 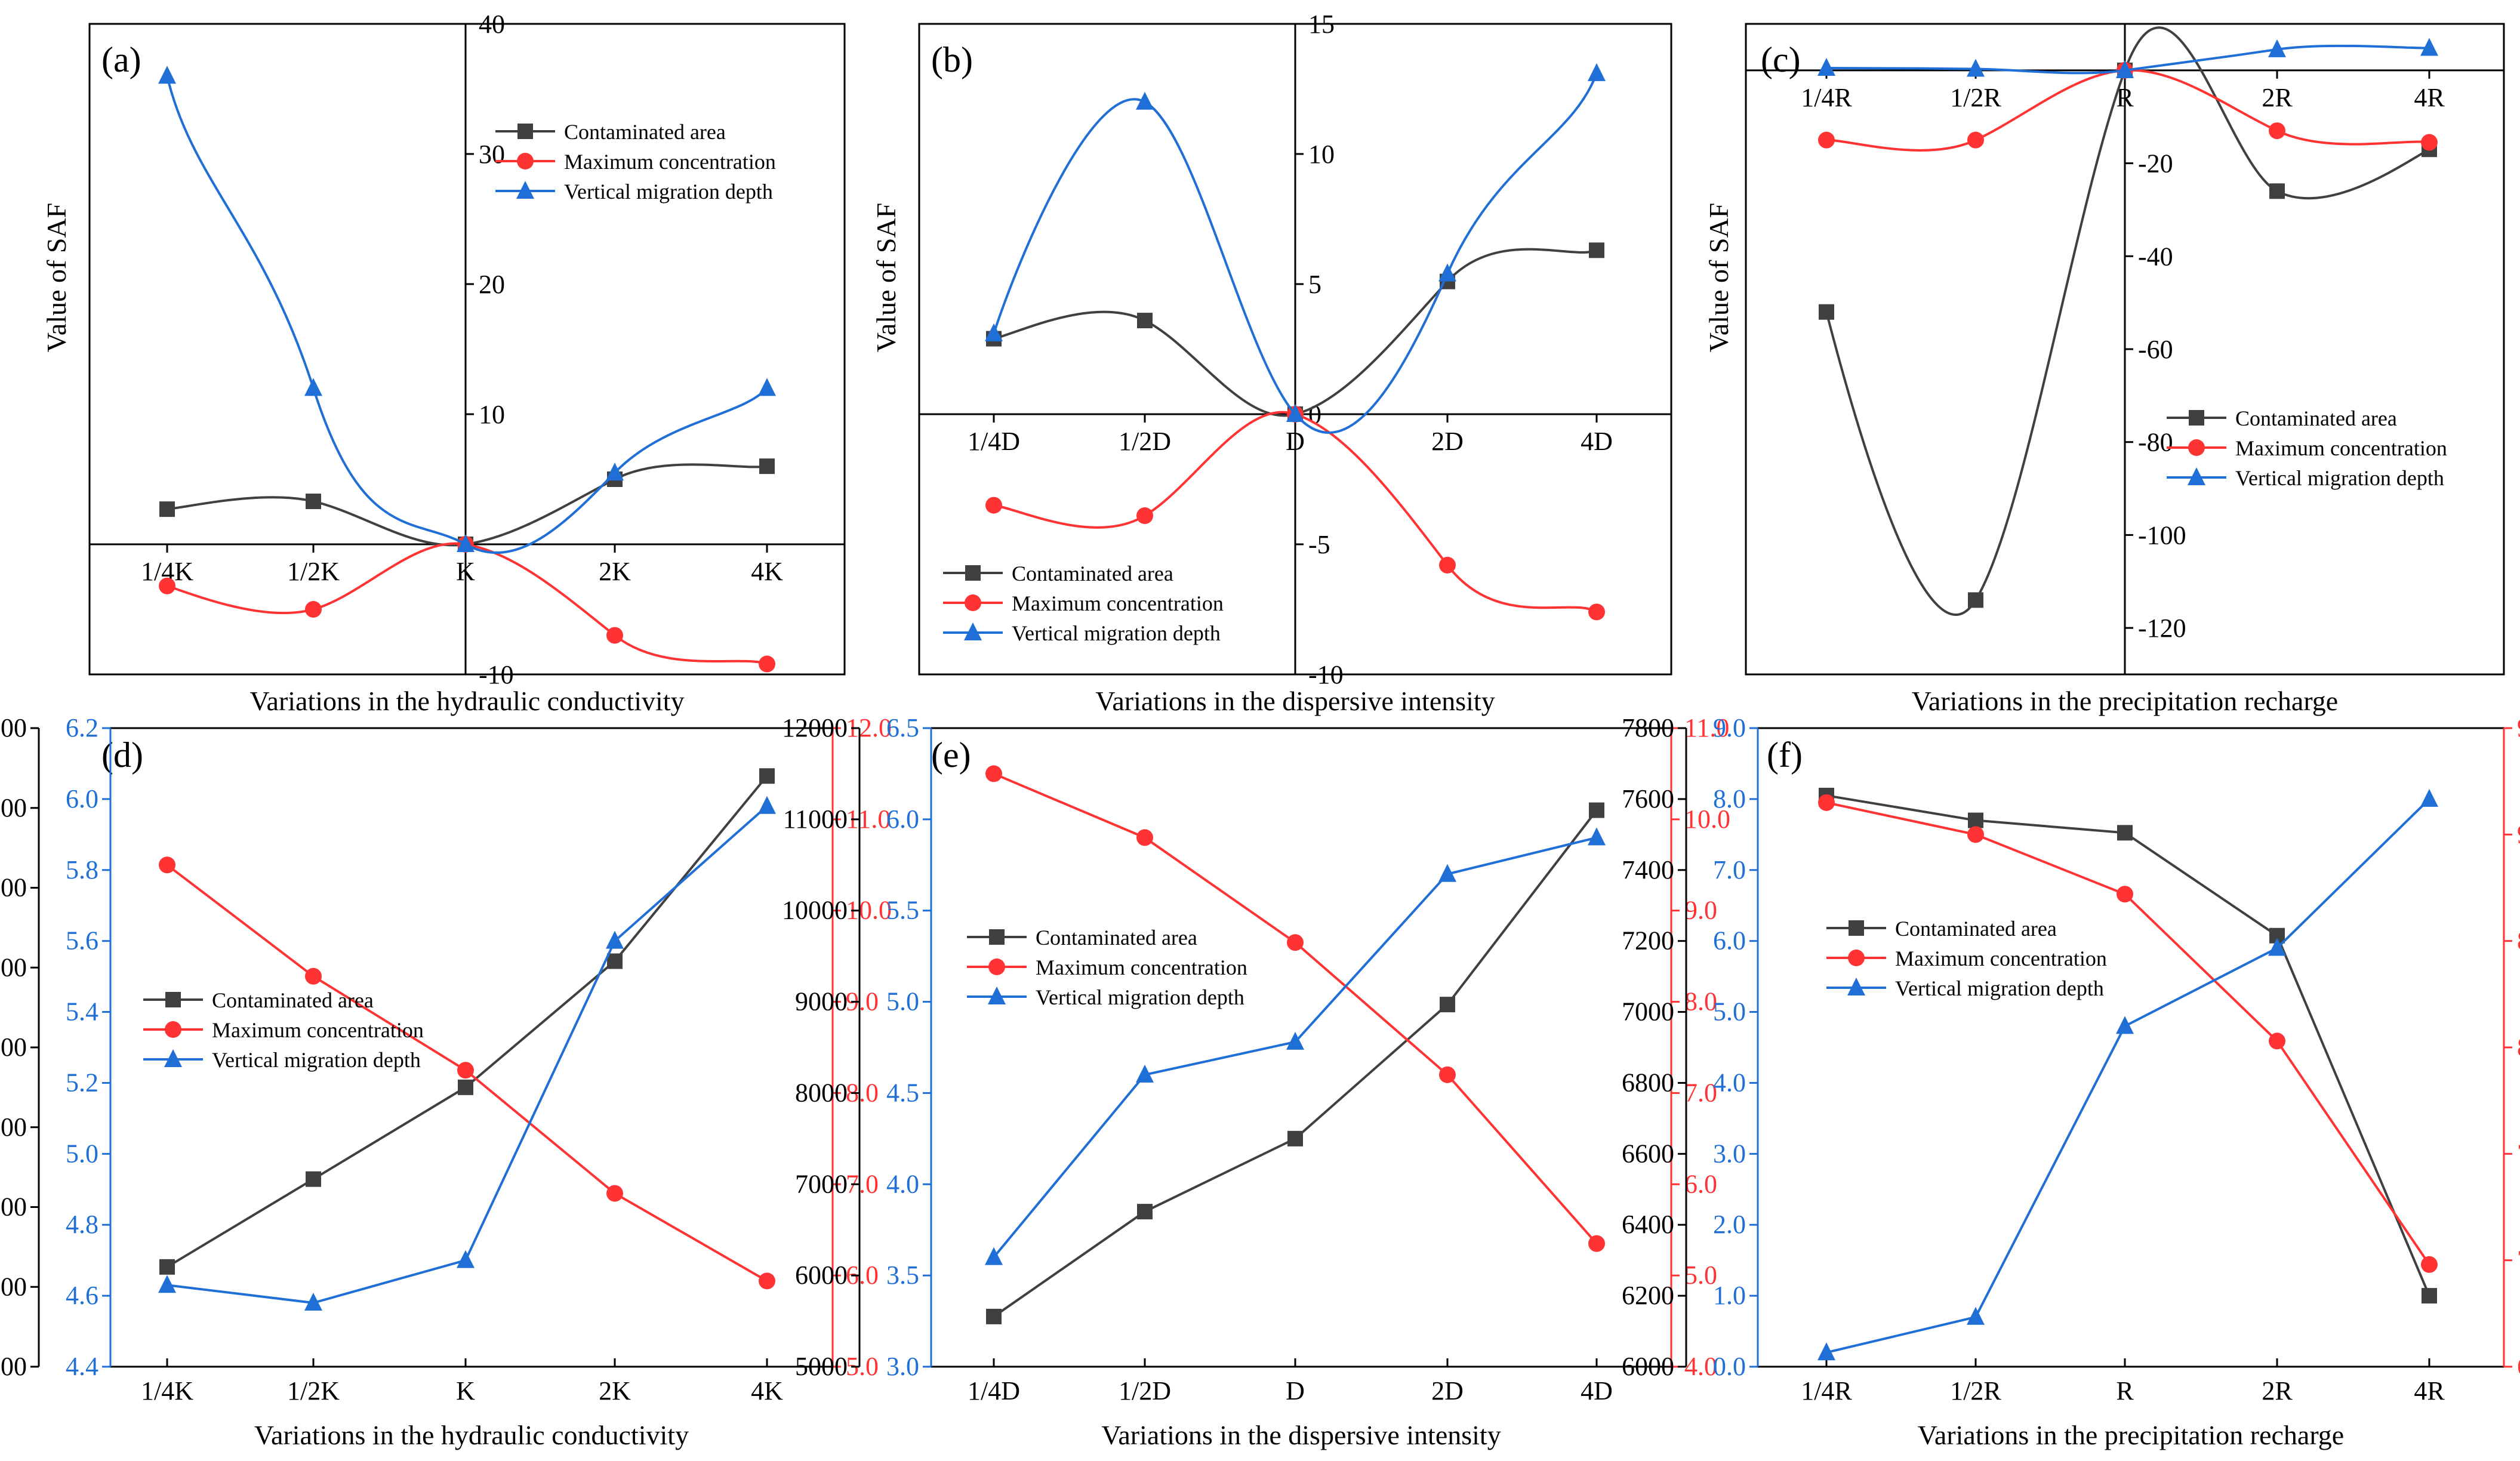 What do you see at coordinates (862, 1183) in the screenshot?
I see `y-tick-label: 7.0` at bounding box center [862, 1183].